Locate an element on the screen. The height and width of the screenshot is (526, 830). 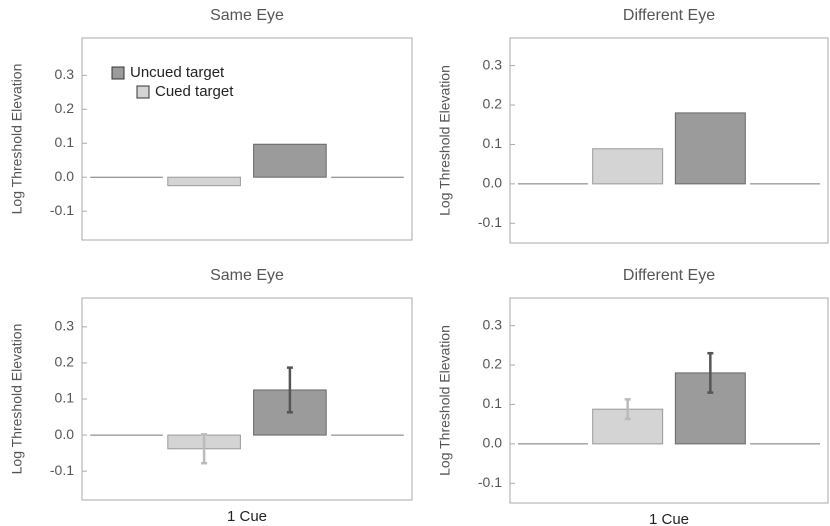
legend-label: Uncued target is located at coordinates (177, 72).